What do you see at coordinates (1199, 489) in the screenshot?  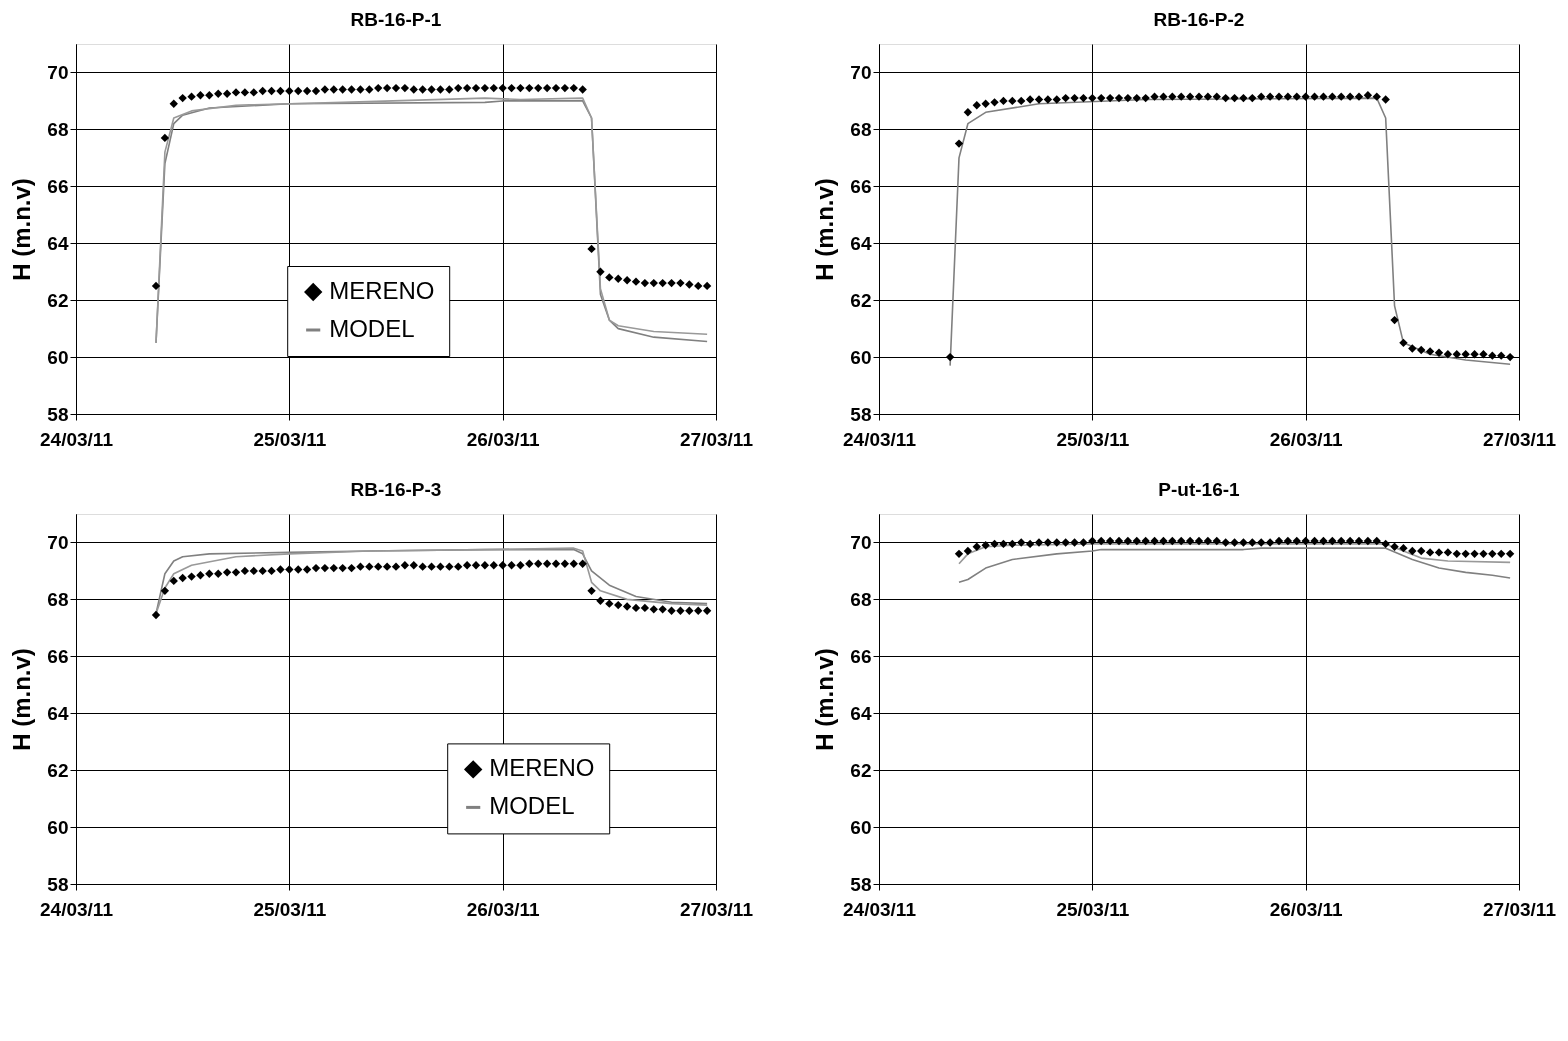 I see `chart-title: P-ut-16-1` at bounding box center [1199, 489].